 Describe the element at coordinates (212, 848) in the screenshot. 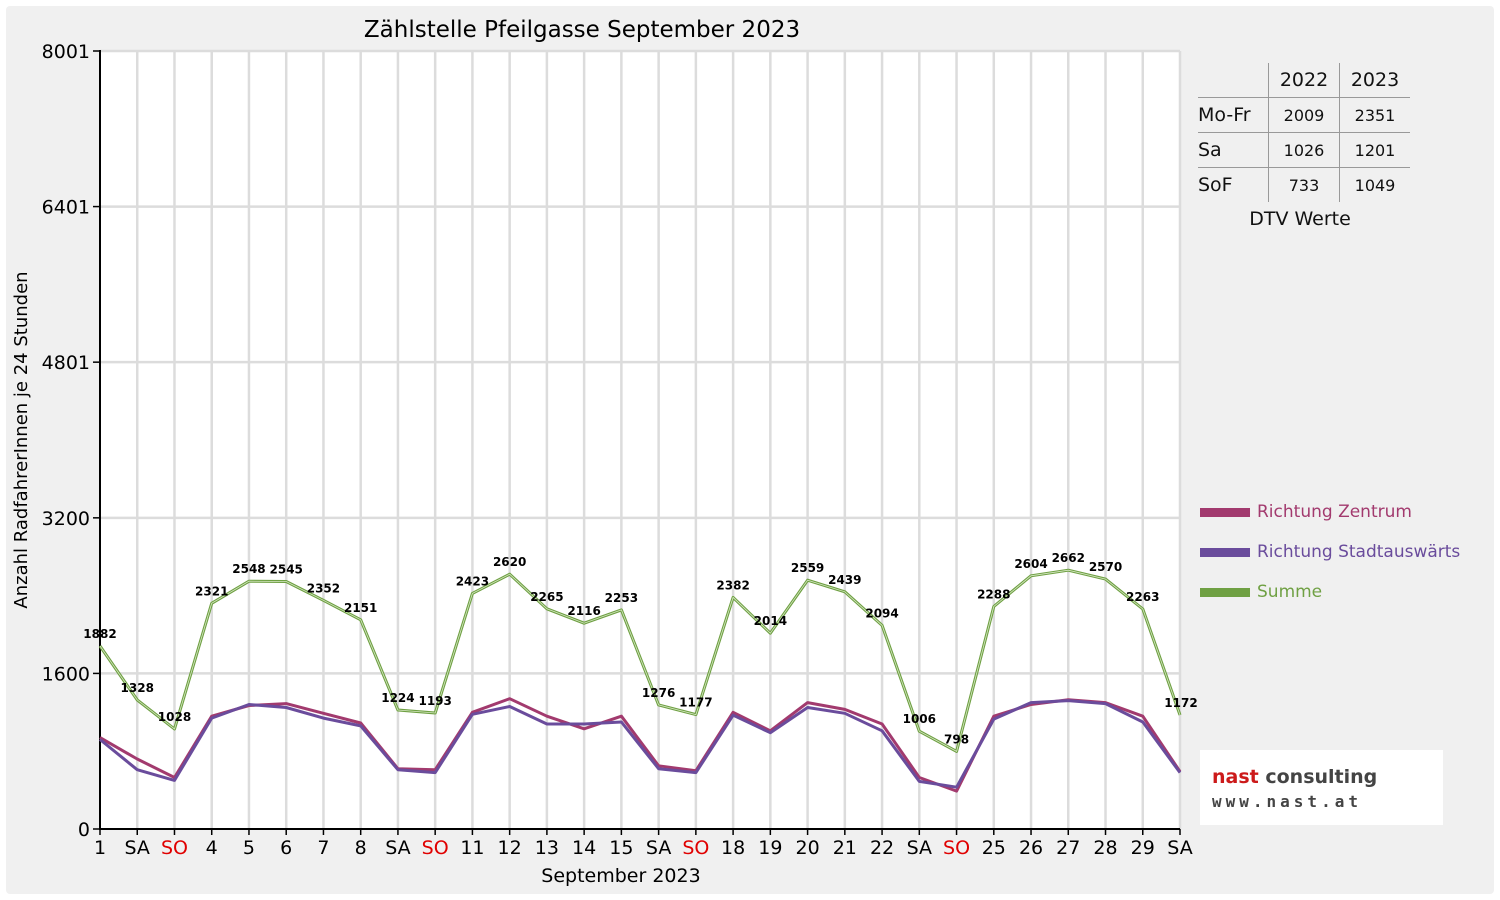

I see `x-tick-label: 4` at that location.